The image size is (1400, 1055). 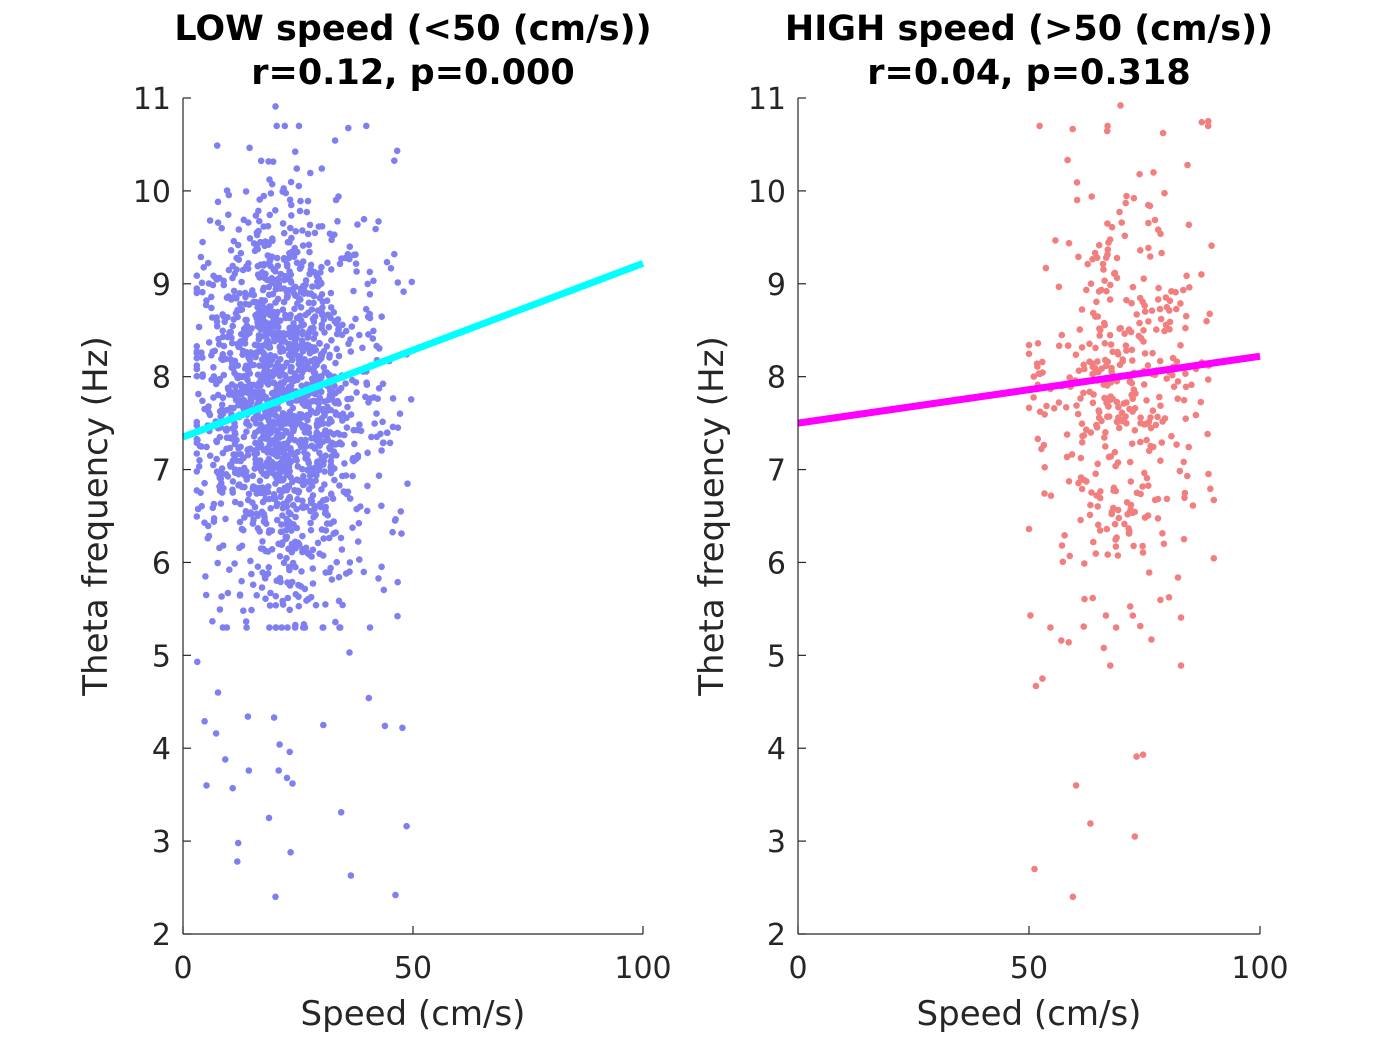 I want to click on chart-subtitle: r=0.04, p=0.318, so click(x=1029, y=73).